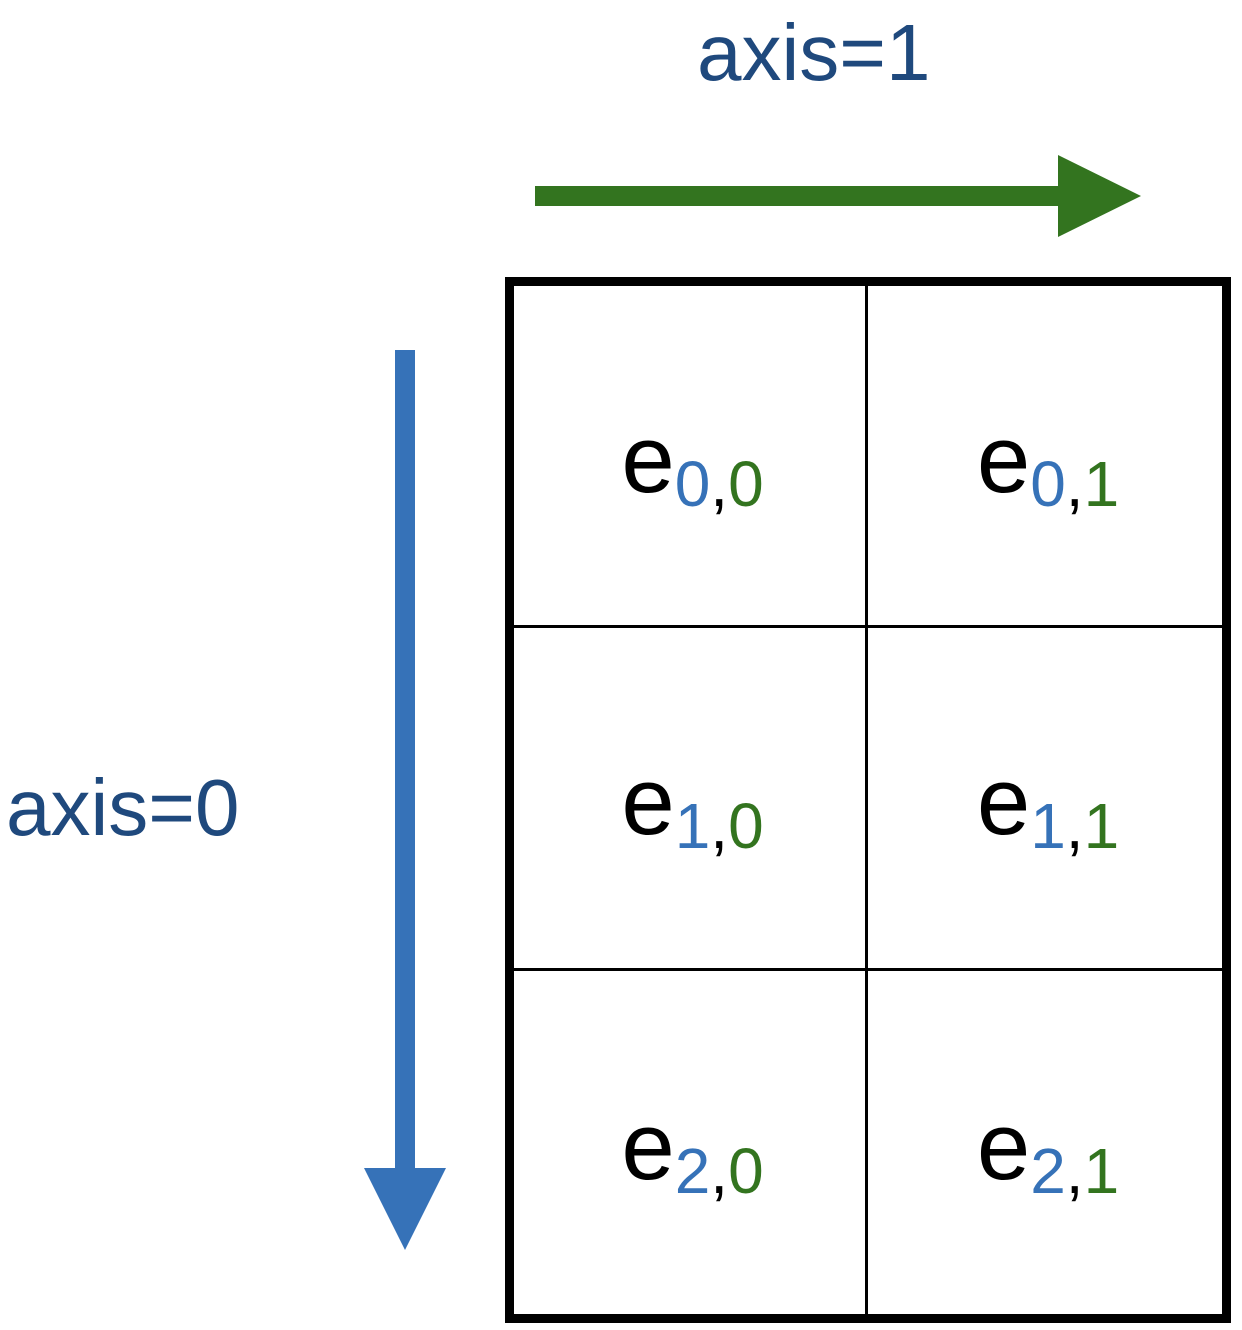 Image resolution: width=1242 pixels, height=1330 pixels. I want to click on element-e-1-0: e 1,0, so click(692, 803).